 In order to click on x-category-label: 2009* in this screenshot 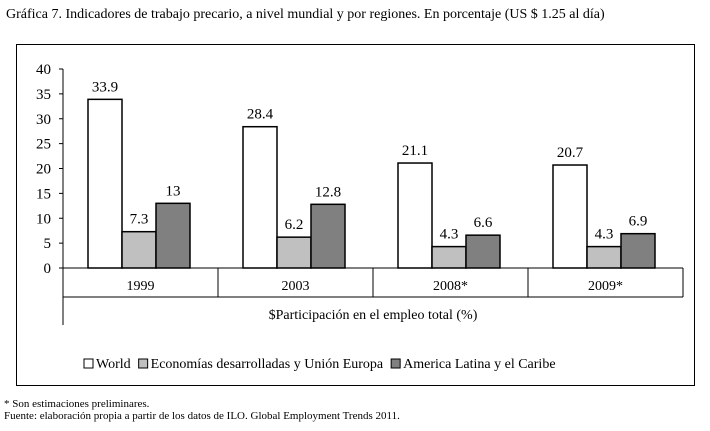, I will do `click(605, 286)`.